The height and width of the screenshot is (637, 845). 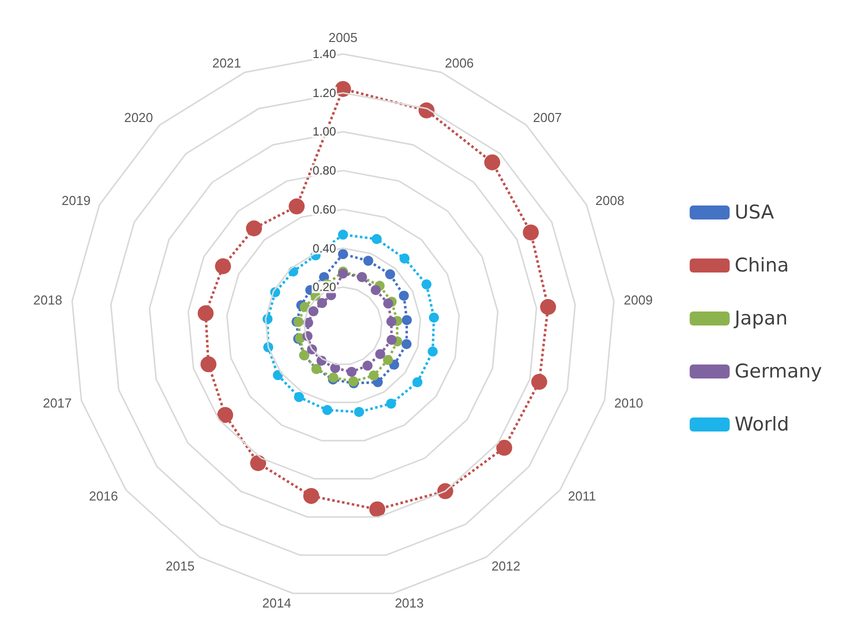 What do you see at coordinates (778, 371) in the screenshot?
I see `legend-label: Germany` at bounding box center [778, 371].